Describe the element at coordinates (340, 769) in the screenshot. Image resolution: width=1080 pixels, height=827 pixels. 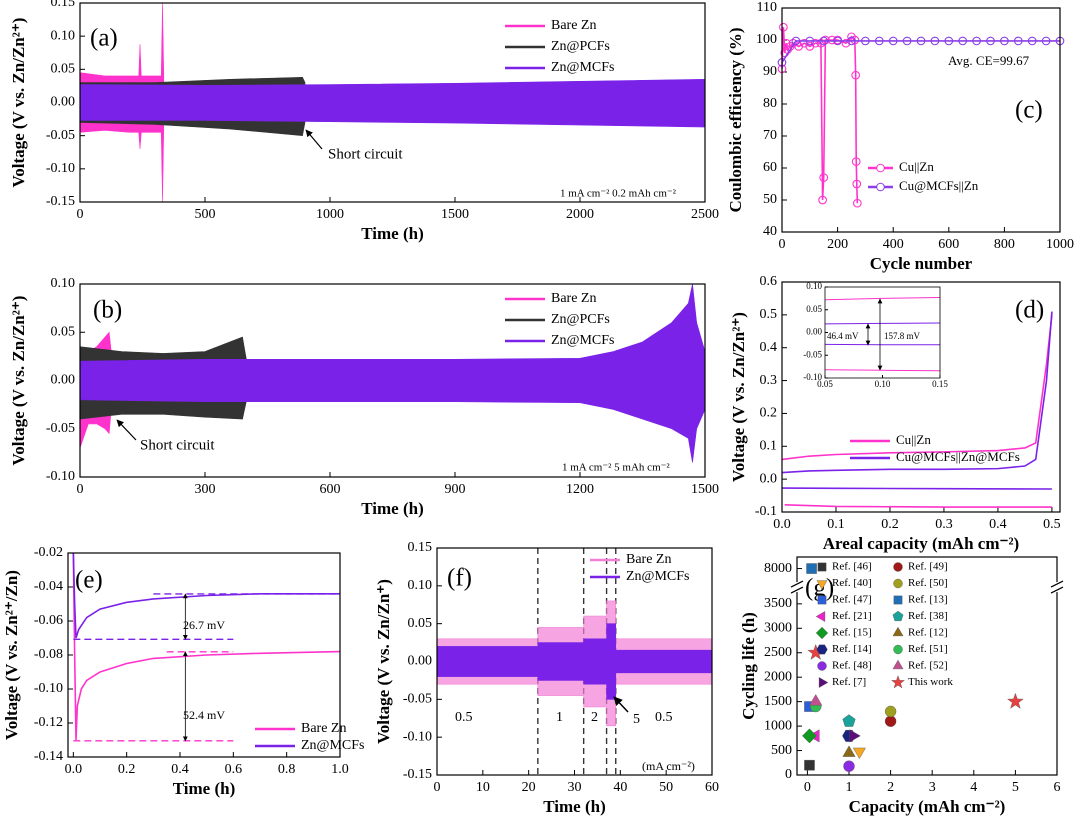
I see `x-tick-label: 1.0` at that location.